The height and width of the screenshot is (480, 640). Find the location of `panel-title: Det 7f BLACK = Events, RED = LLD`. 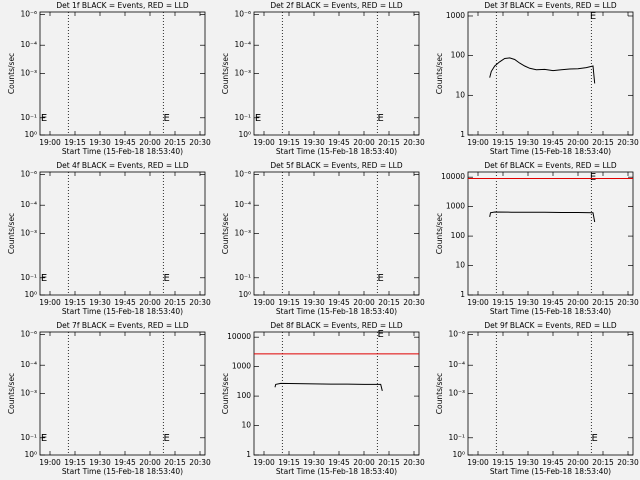

panel-title: Det 7f BLACK = Events, RED = LLD is located at coordinates (122, 325).